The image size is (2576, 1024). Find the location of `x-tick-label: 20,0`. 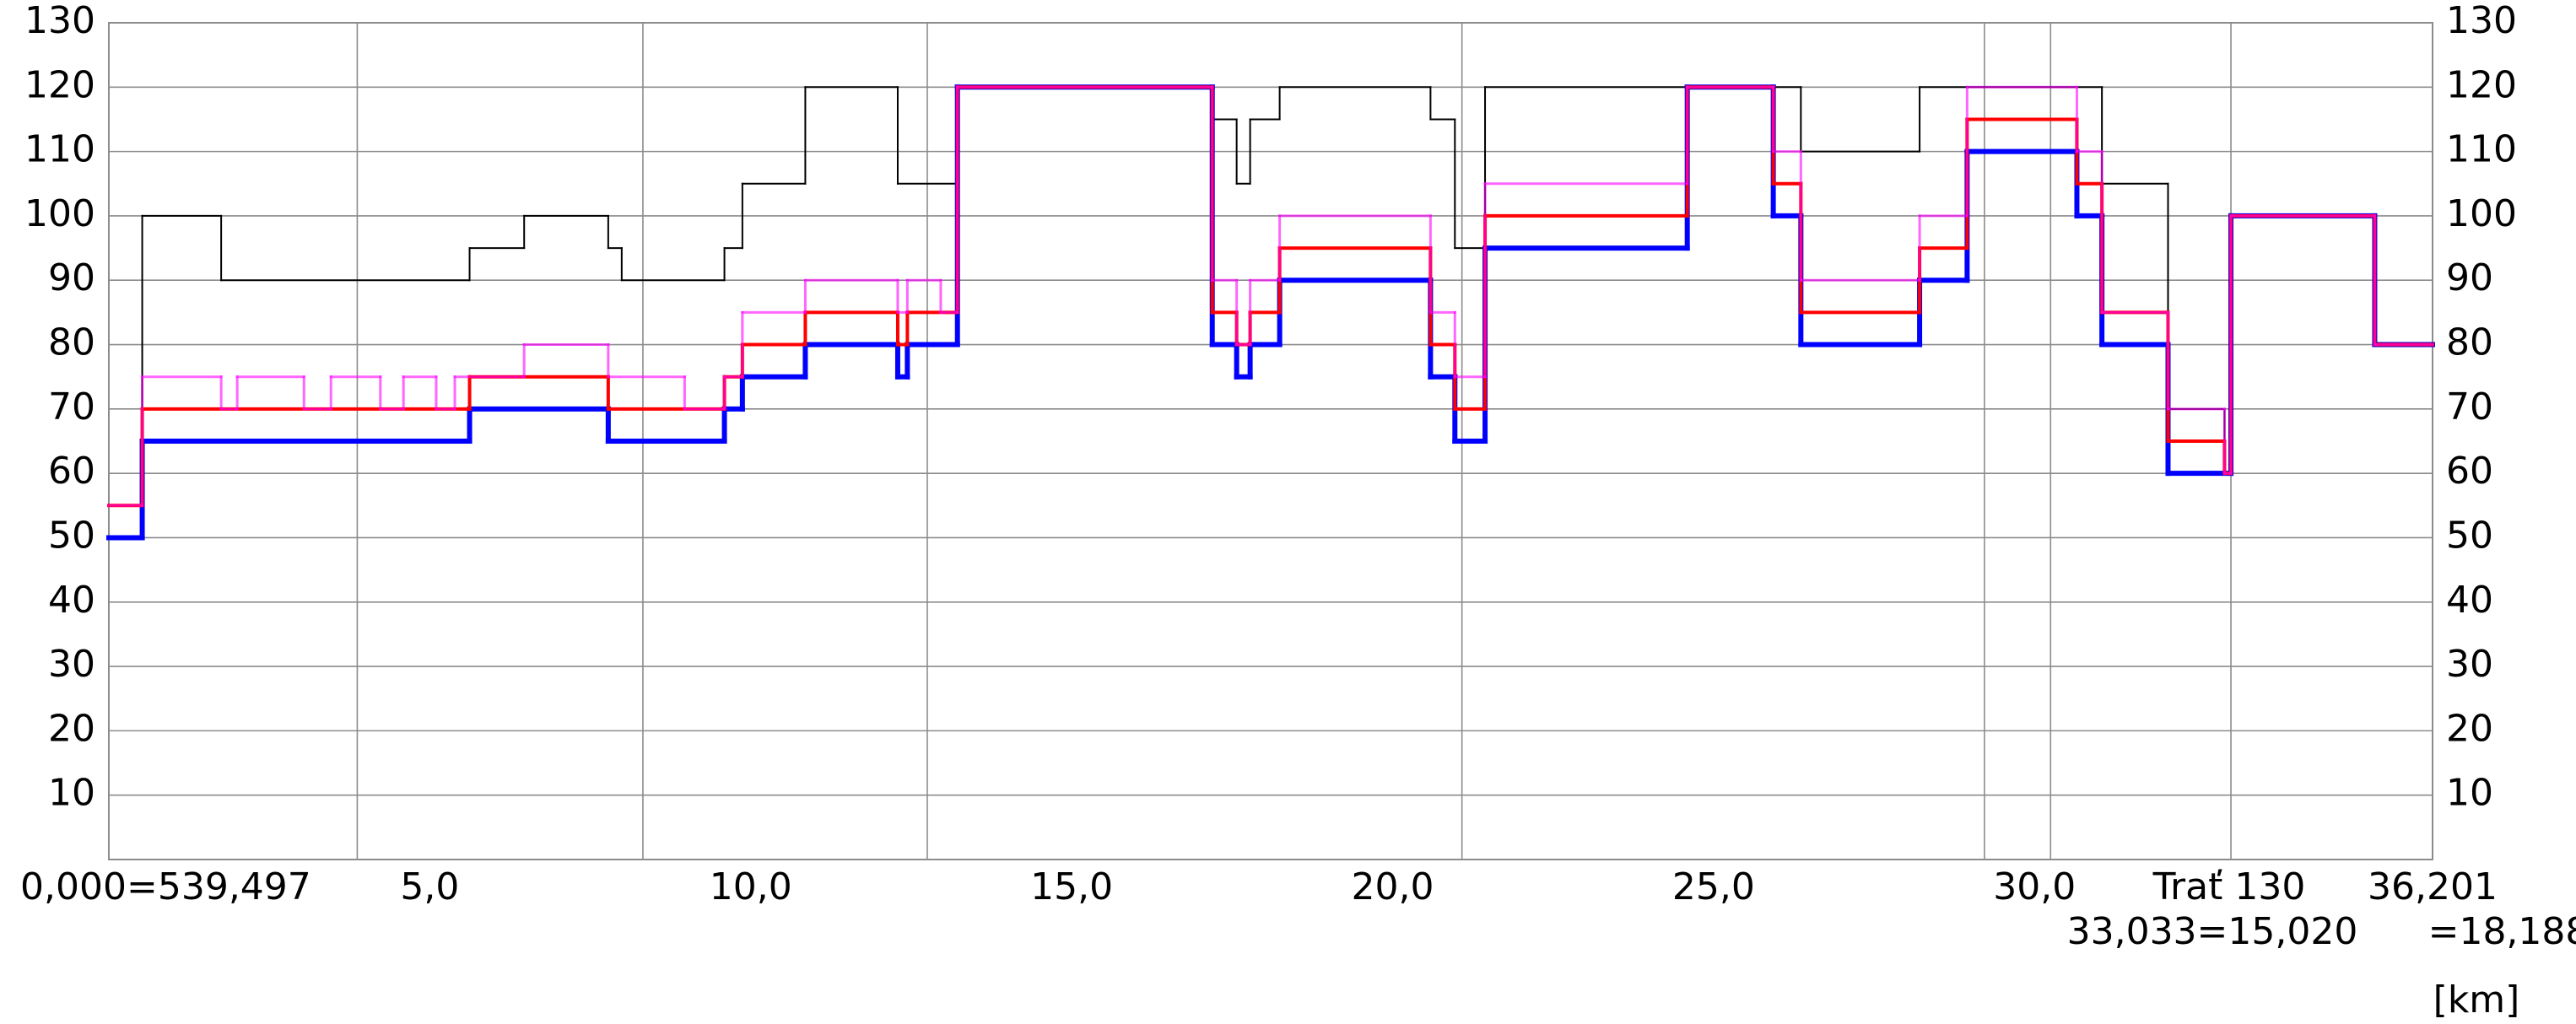

x-tick-label: 20,0 is located at coordinates (1393, 886).